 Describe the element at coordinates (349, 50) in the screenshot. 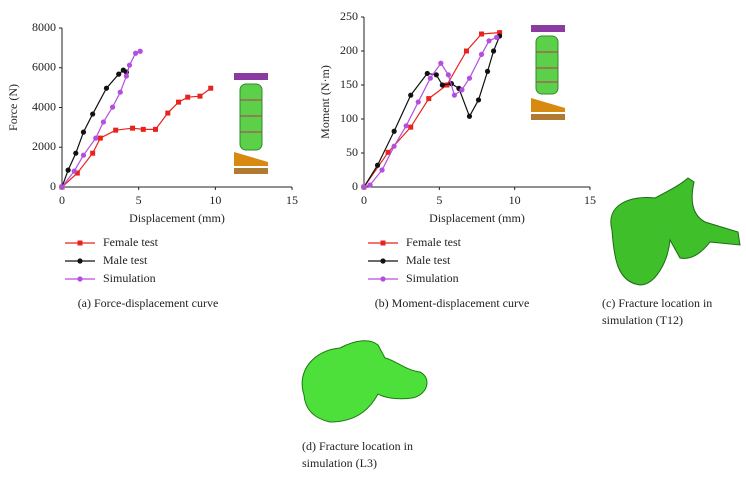

I see `y-tick-label: 200` at that location.